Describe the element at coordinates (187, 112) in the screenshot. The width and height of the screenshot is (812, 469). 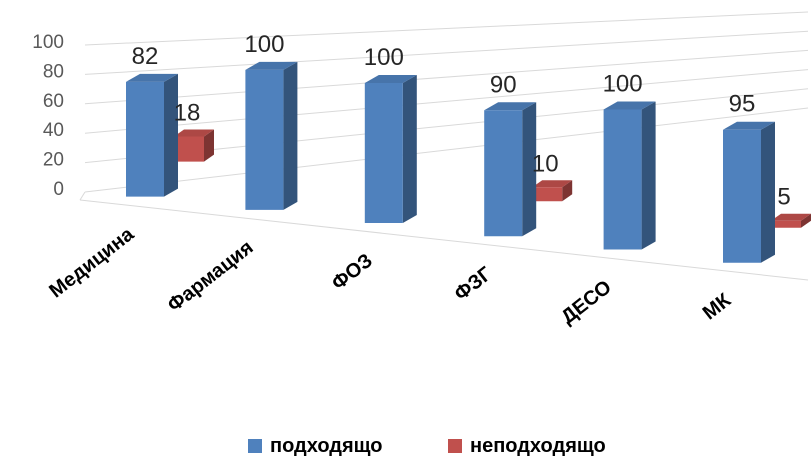
I see `data-label: 18` at that location.